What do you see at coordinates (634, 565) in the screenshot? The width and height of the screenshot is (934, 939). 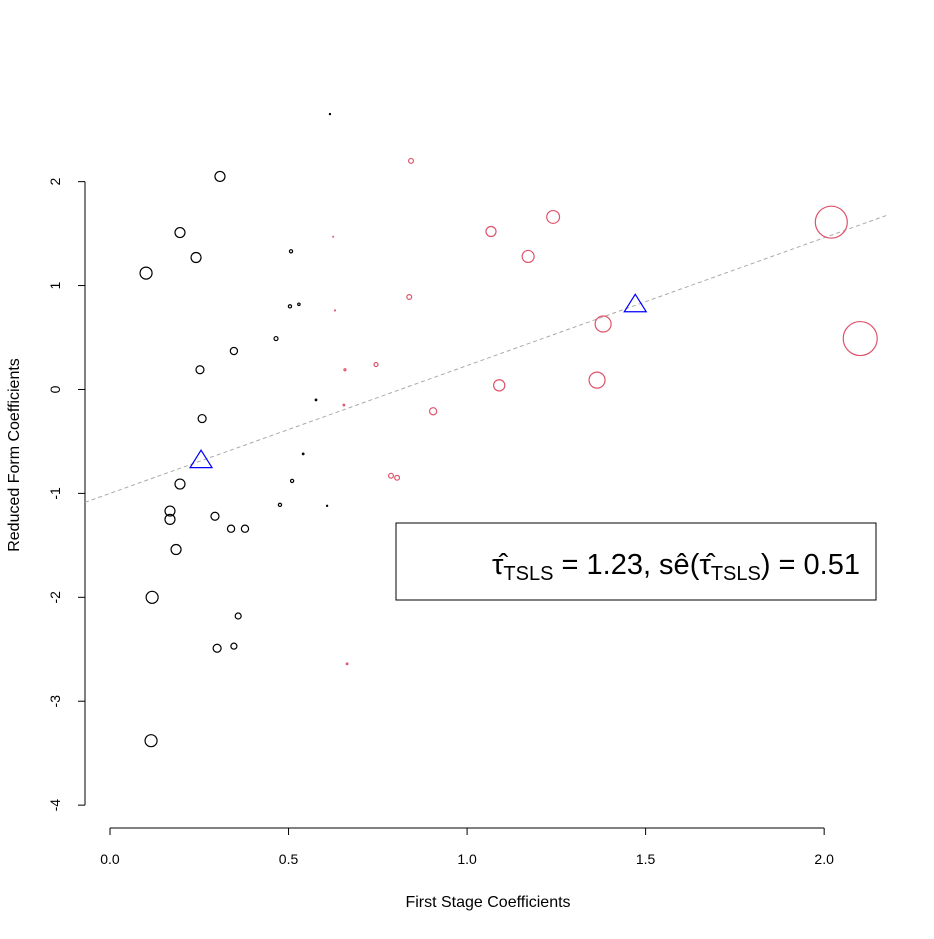 I see `annotation-part: = 1.23, sê(τ̂` at bounding box center [634, 565].